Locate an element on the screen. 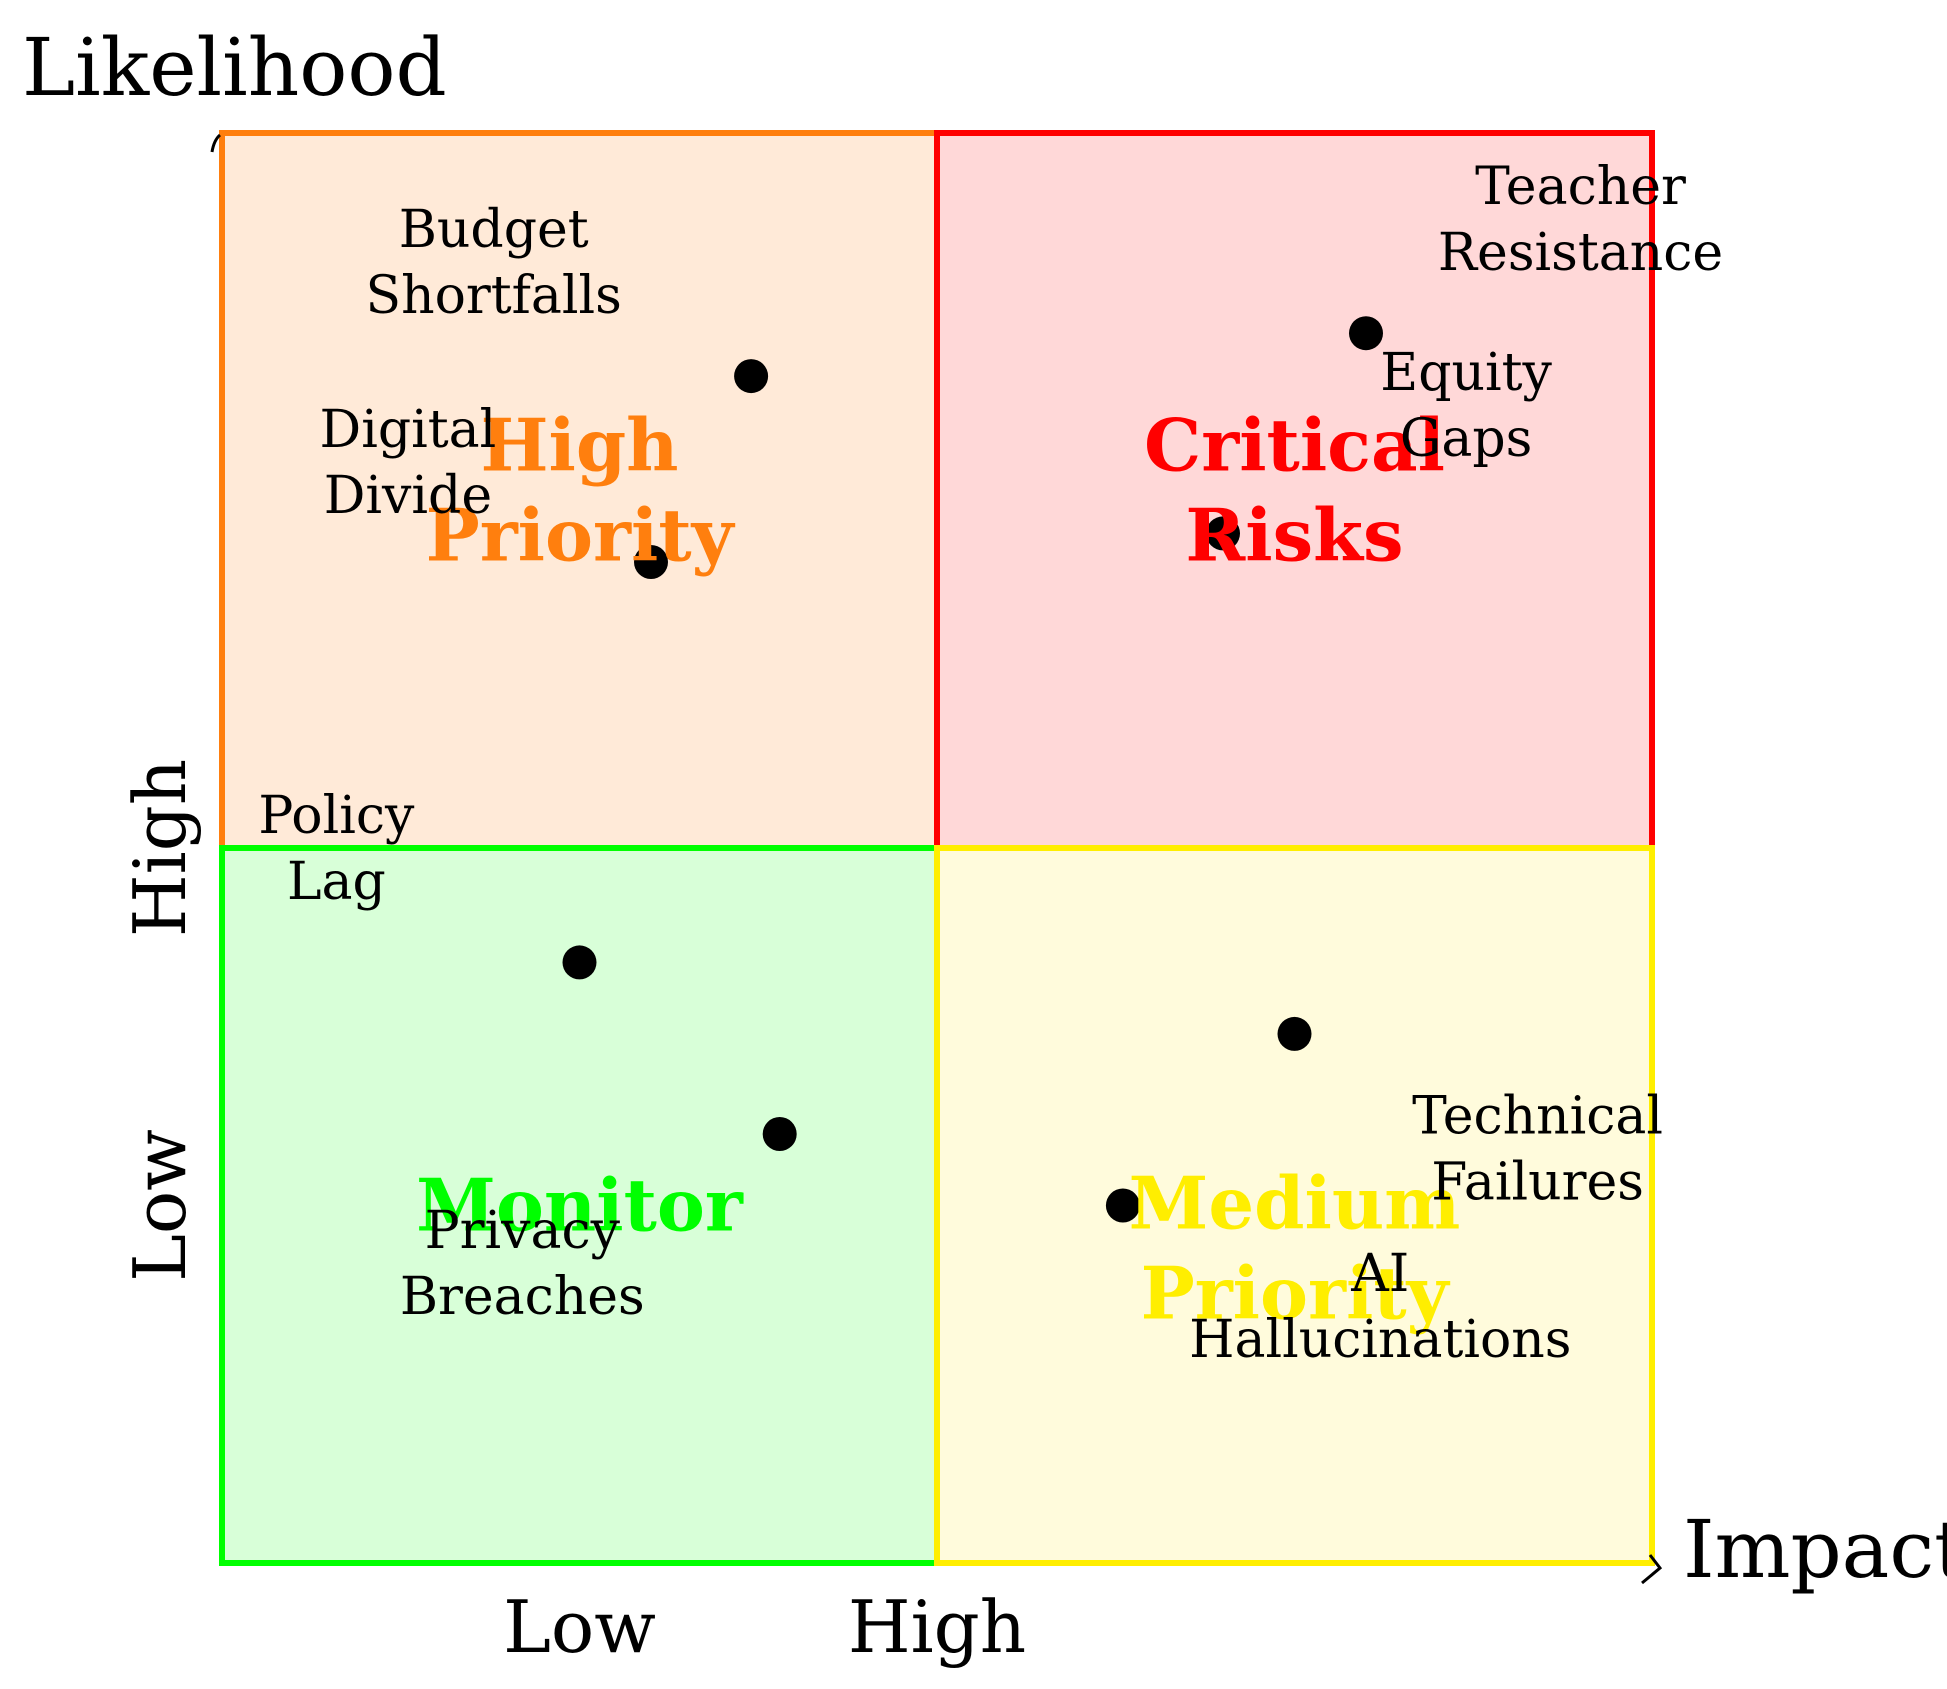  quadrant-label-0: High Priority is located at coordinates (581, 490).